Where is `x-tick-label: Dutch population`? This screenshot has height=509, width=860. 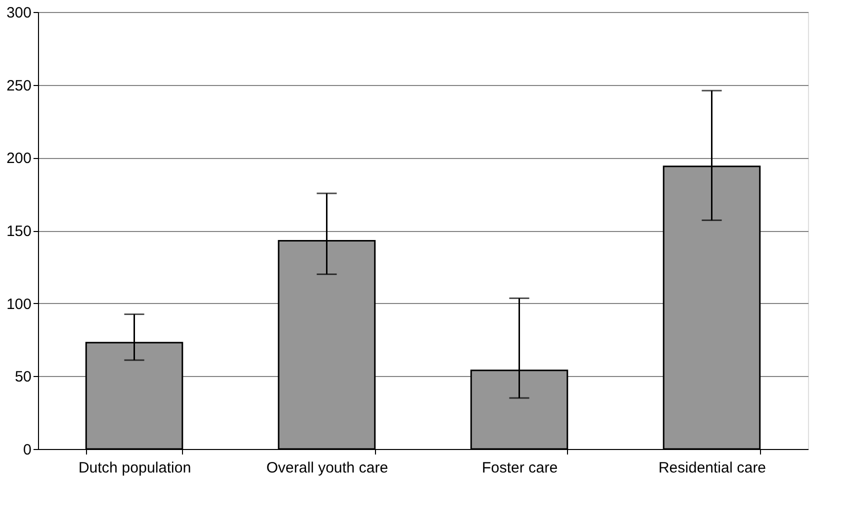
x-tick-label: Dutch population is located at coordinates (135, 468).